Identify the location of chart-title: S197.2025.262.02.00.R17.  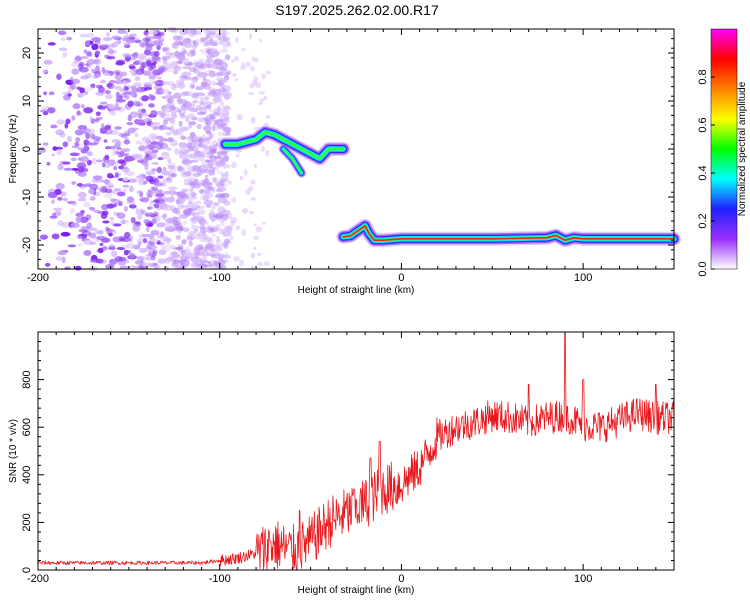
(357, 10).